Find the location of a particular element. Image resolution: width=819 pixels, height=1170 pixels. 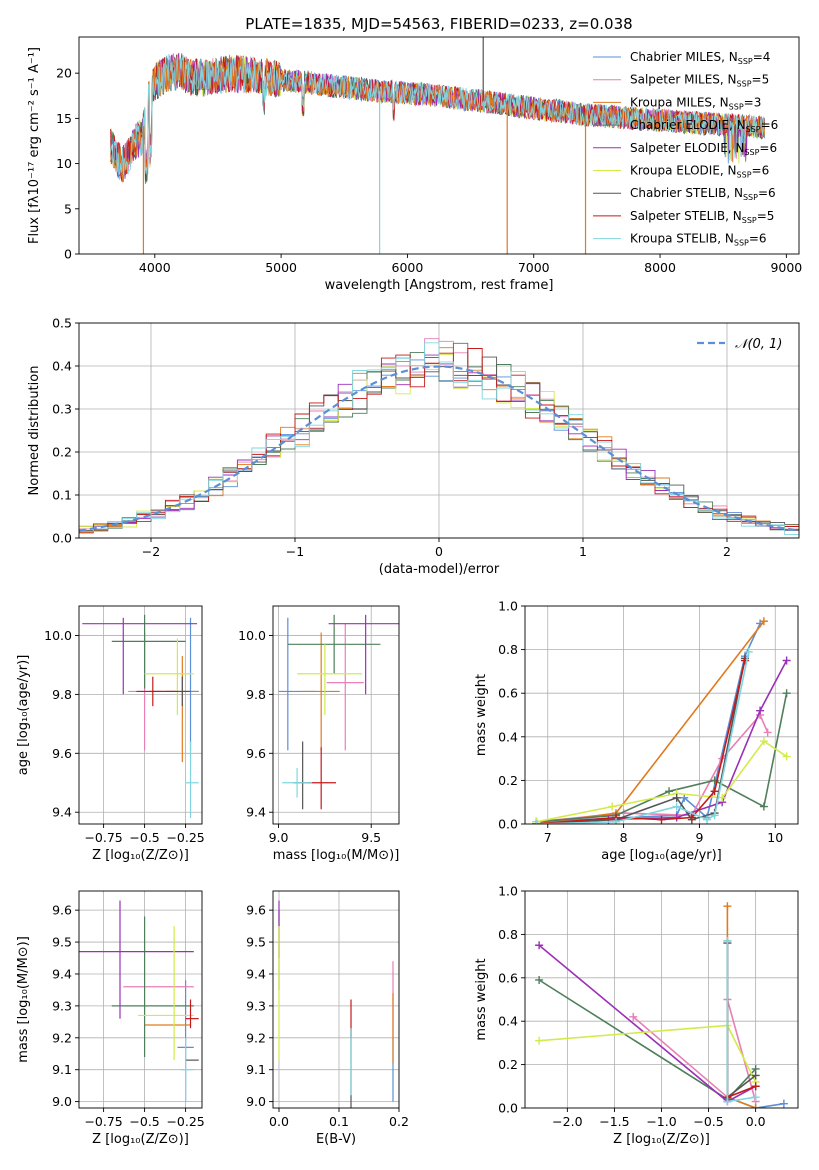

panel-age_vs_mass: 9.0 9.5 9.4 9.6 9.8 10.0 mass [log₁₀(M/M⊙)] is located at coordinates (319, 734).